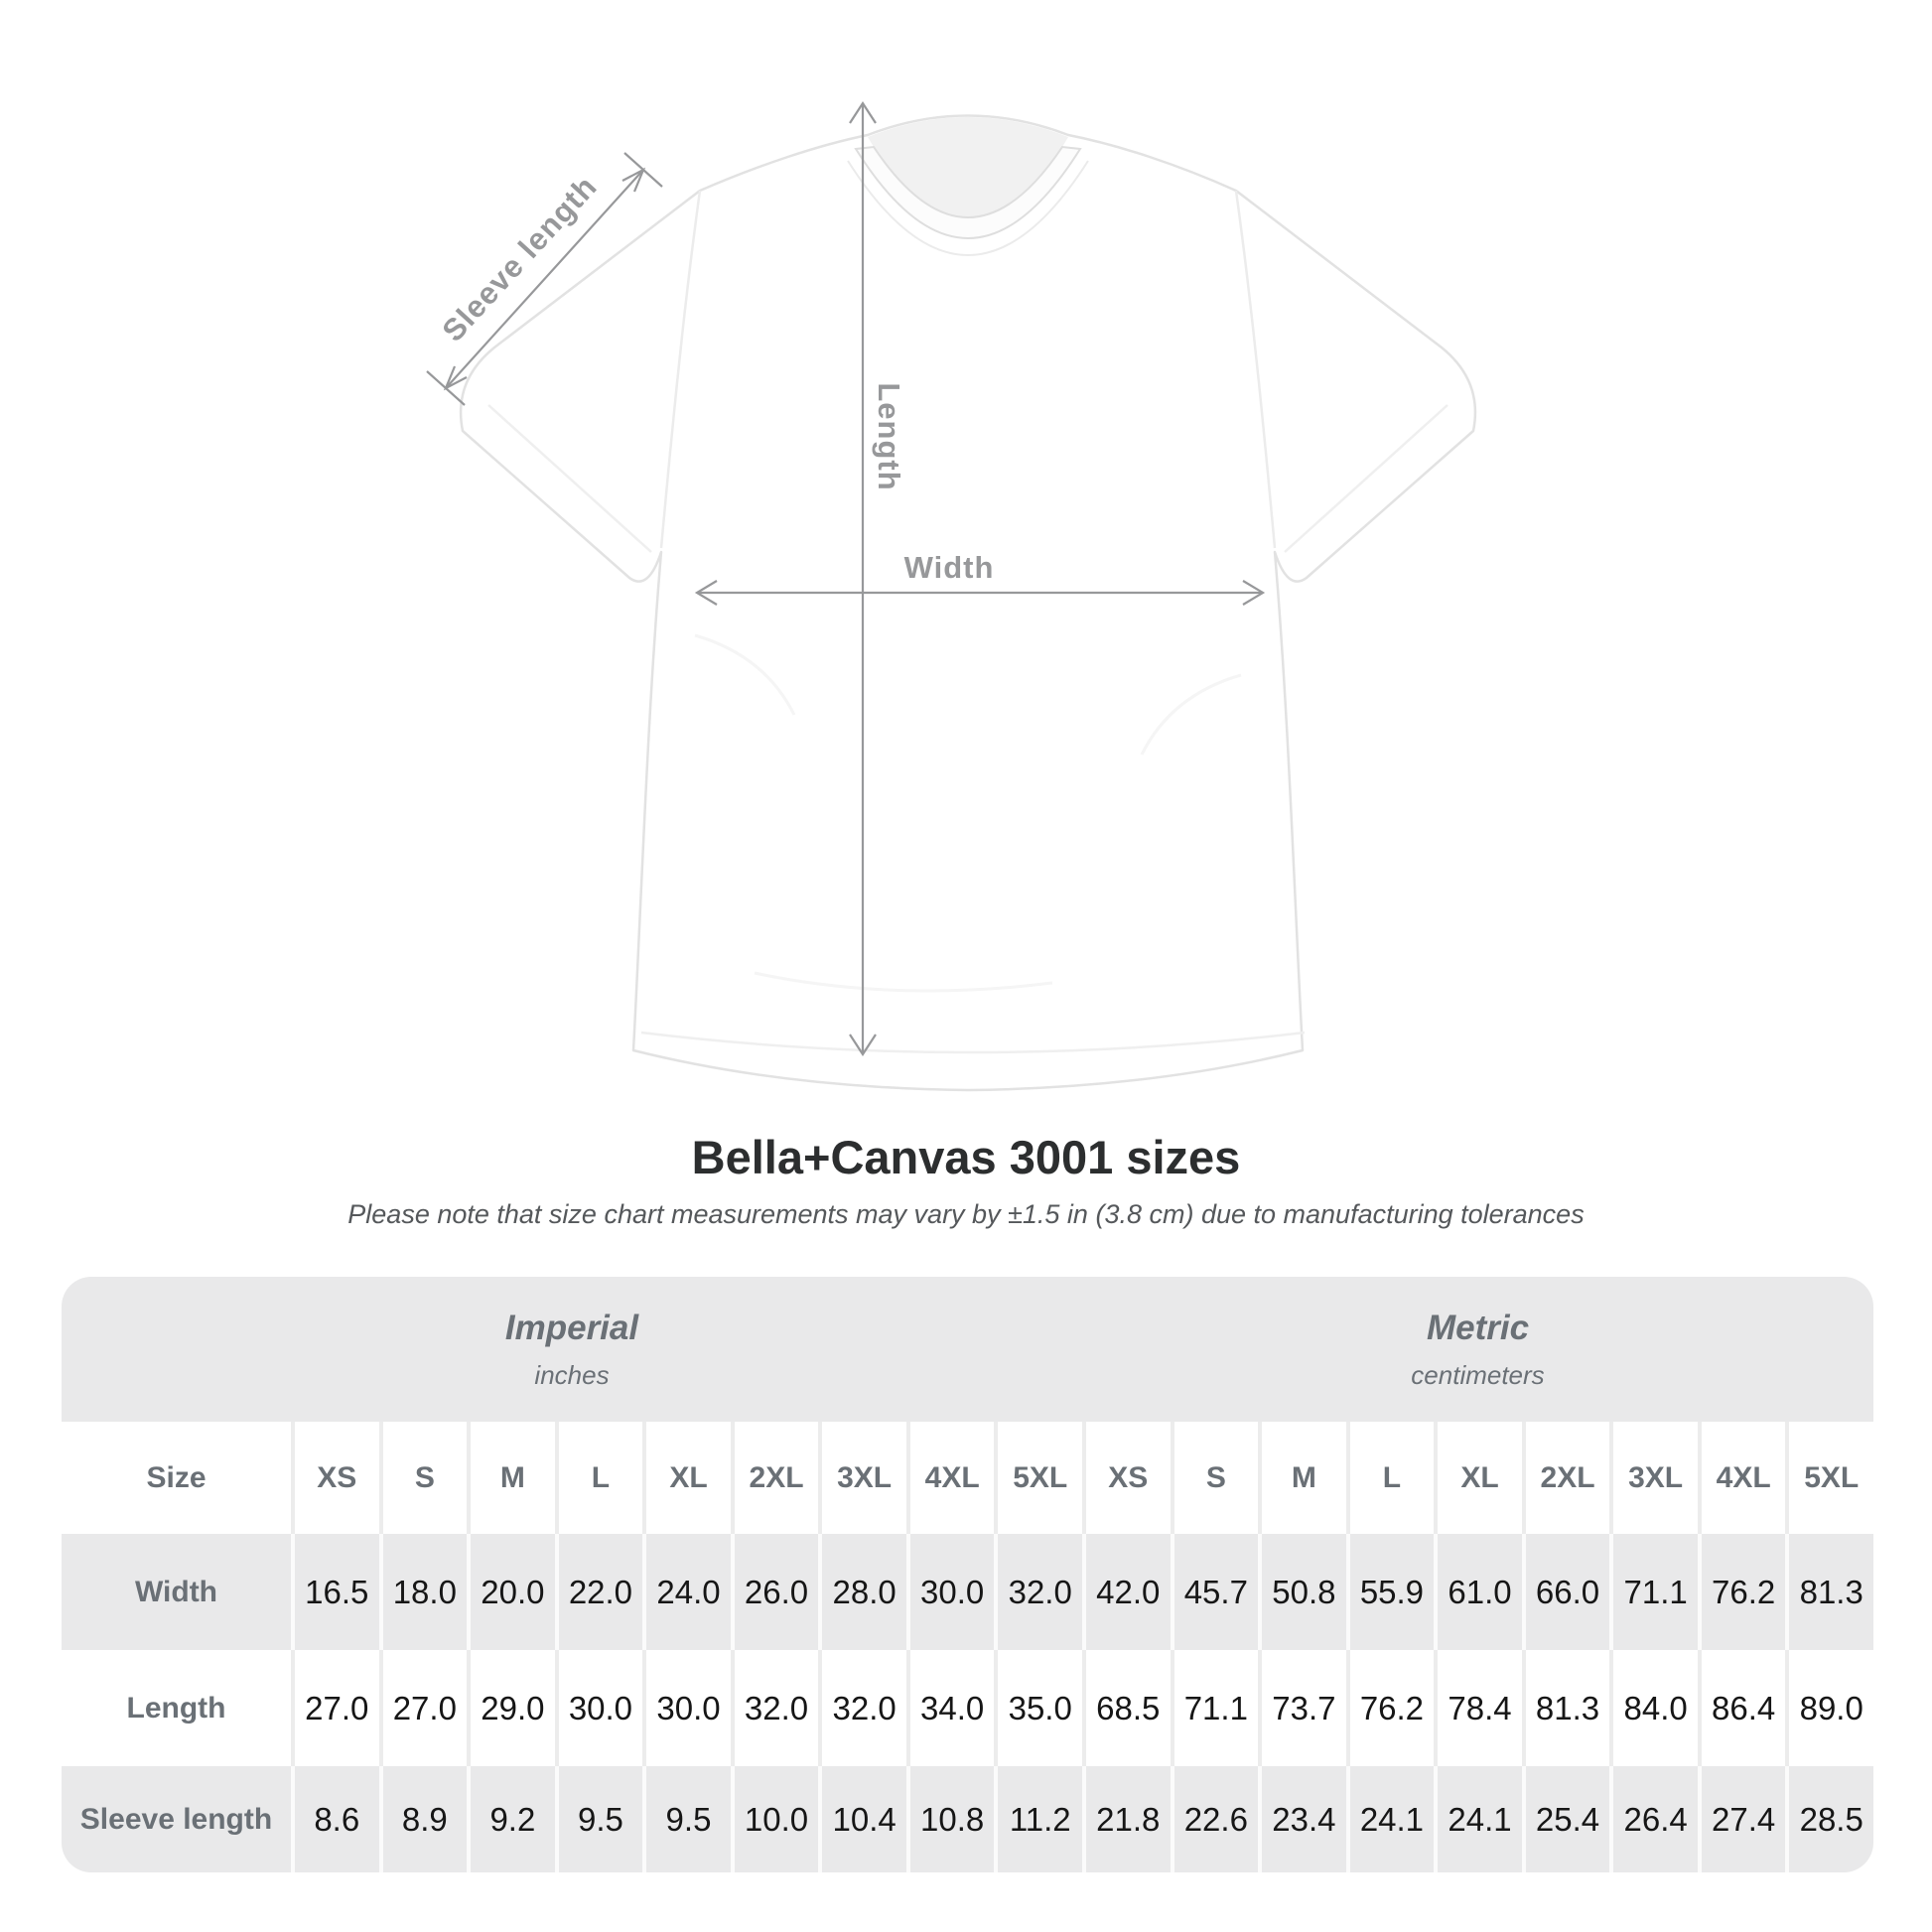 This screenshot has width=1932, height=1932. What do you see at coordinates (335, 1592) in the screenshot?
I see `measurement-value: 16.5` at bounding box center [335, 1592].